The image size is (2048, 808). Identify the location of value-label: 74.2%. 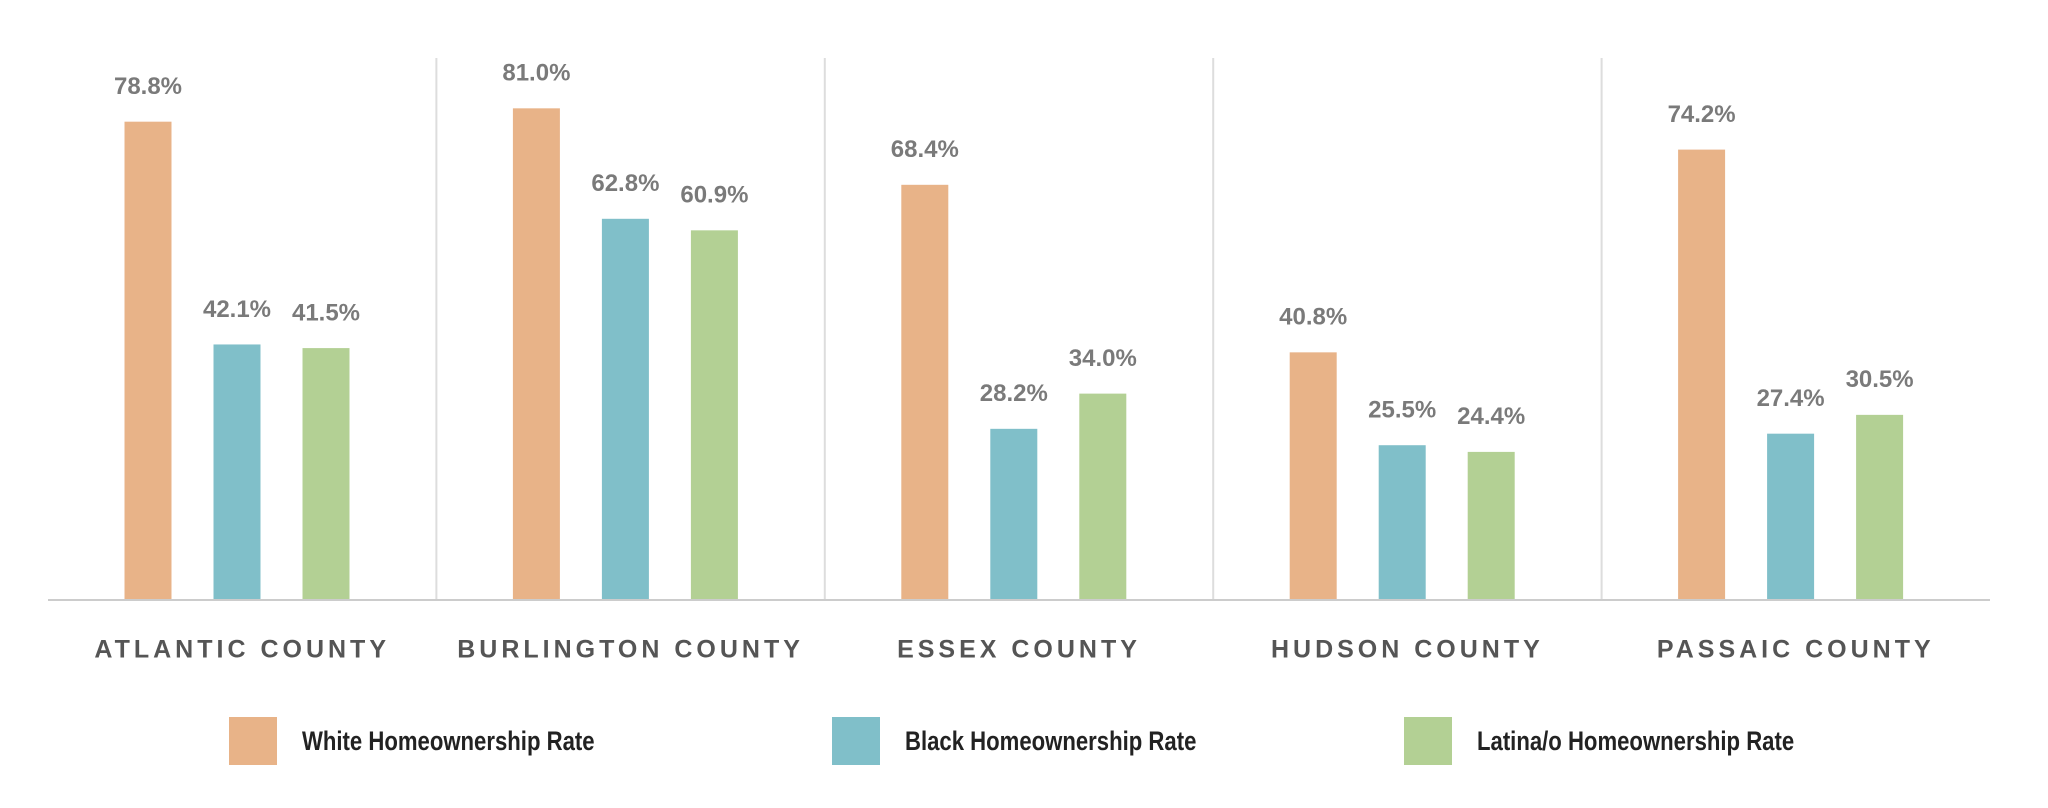
(1702, 114).